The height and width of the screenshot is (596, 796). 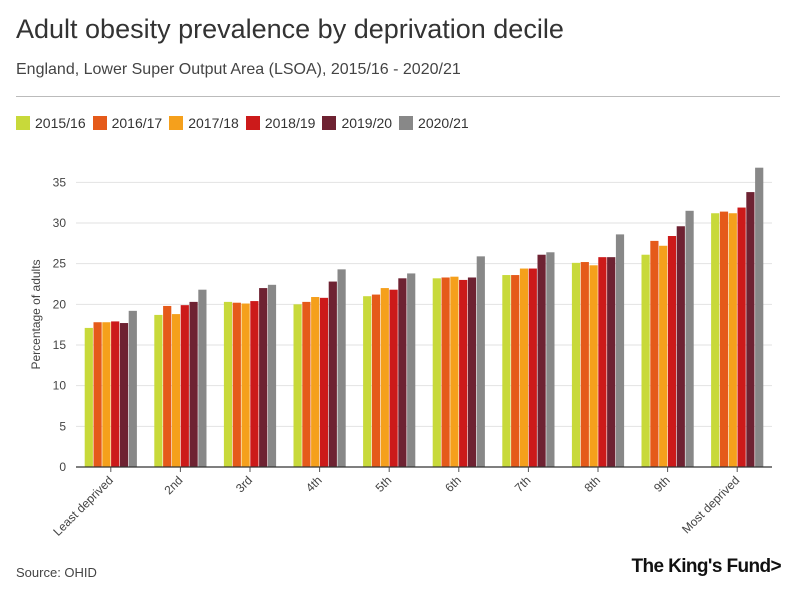 What do you see at coordinates (384, 484) in the screenshot?
I see `x-tick-label: 5th` at bounding box center [384, 484].